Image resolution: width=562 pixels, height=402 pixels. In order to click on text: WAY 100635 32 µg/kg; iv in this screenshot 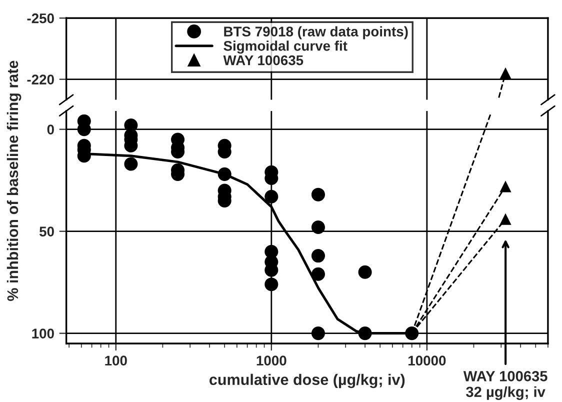, I will do `click(505, 385)`.